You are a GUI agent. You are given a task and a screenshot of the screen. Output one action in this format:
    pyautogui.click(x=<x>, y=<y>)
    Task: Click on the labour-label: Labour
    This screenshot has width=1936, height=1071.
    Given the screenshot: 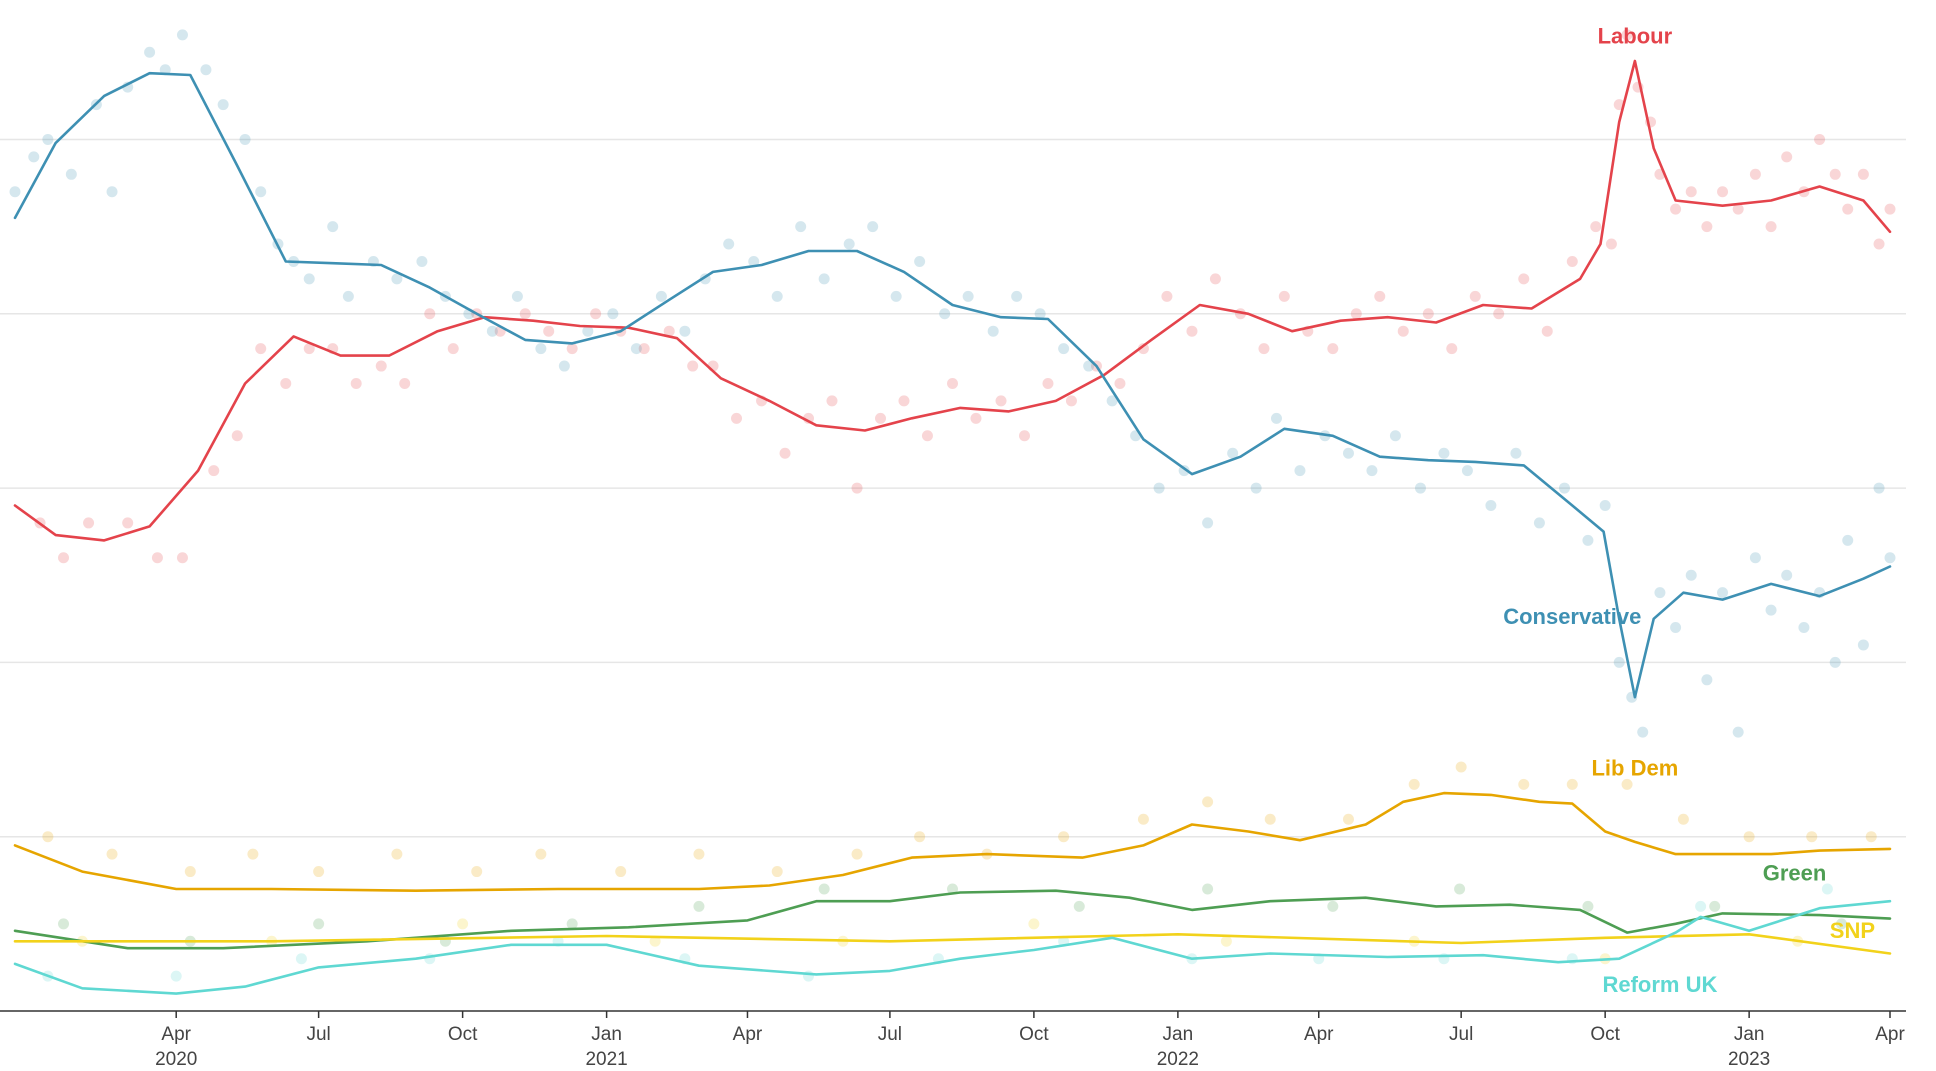 What is the action you would take?
    pyautogui.click(x=1635, y=36)
    